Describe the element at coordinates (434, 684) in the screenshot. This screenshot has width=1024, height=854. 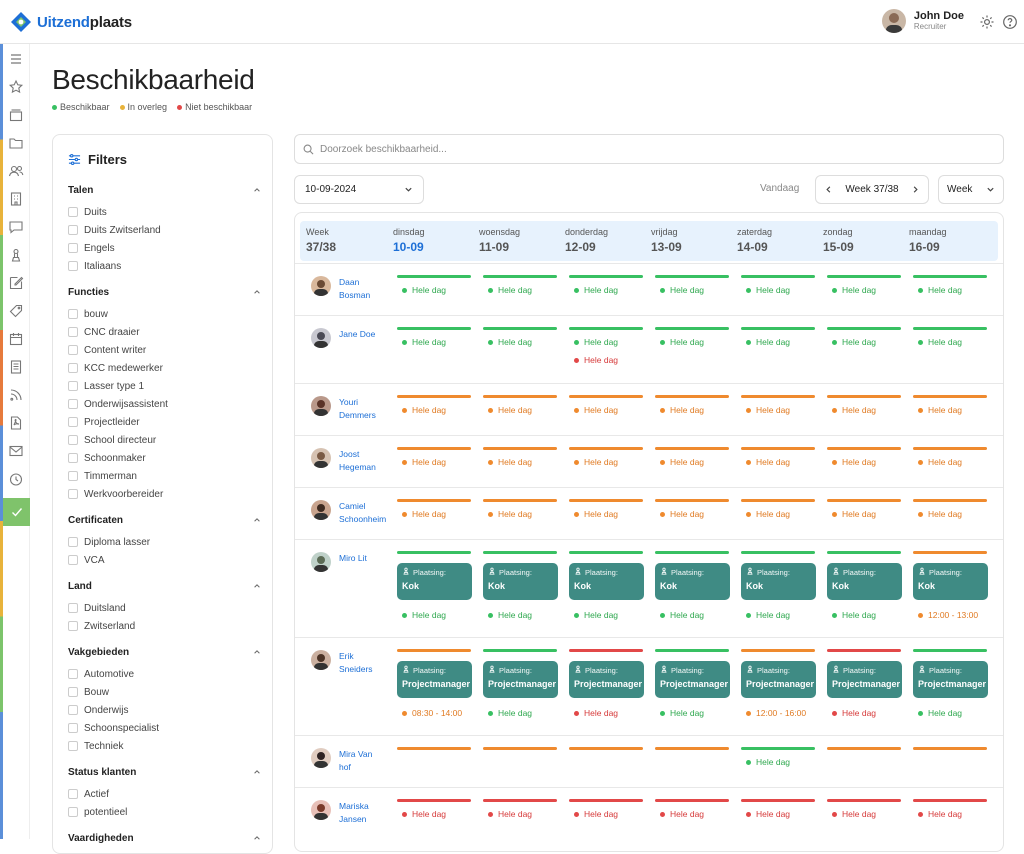
I see `availability-cell: Plaatsing: Projectmanager 08:30 - 14:00` at that location.